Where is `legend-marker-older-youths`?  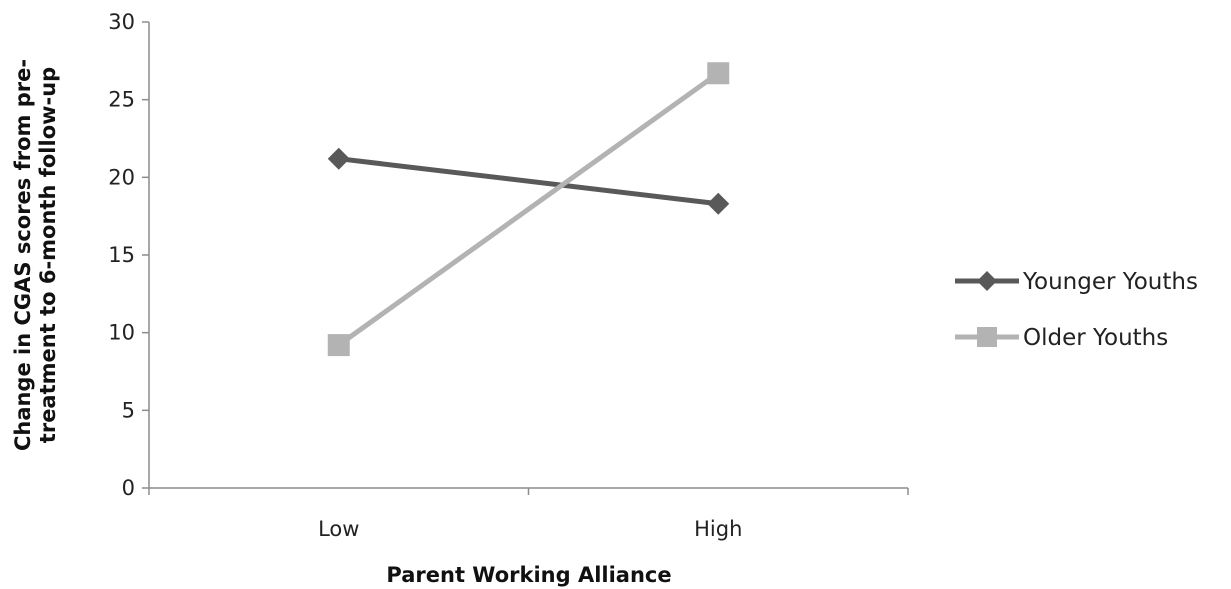
legend-marker-older-youths is located at coordinates (987, 337).